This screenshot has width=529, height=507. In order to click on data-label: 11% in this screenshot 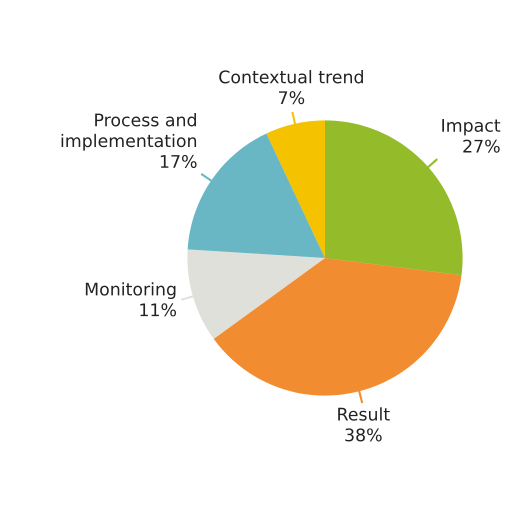, I will do `click(158, 309)`.